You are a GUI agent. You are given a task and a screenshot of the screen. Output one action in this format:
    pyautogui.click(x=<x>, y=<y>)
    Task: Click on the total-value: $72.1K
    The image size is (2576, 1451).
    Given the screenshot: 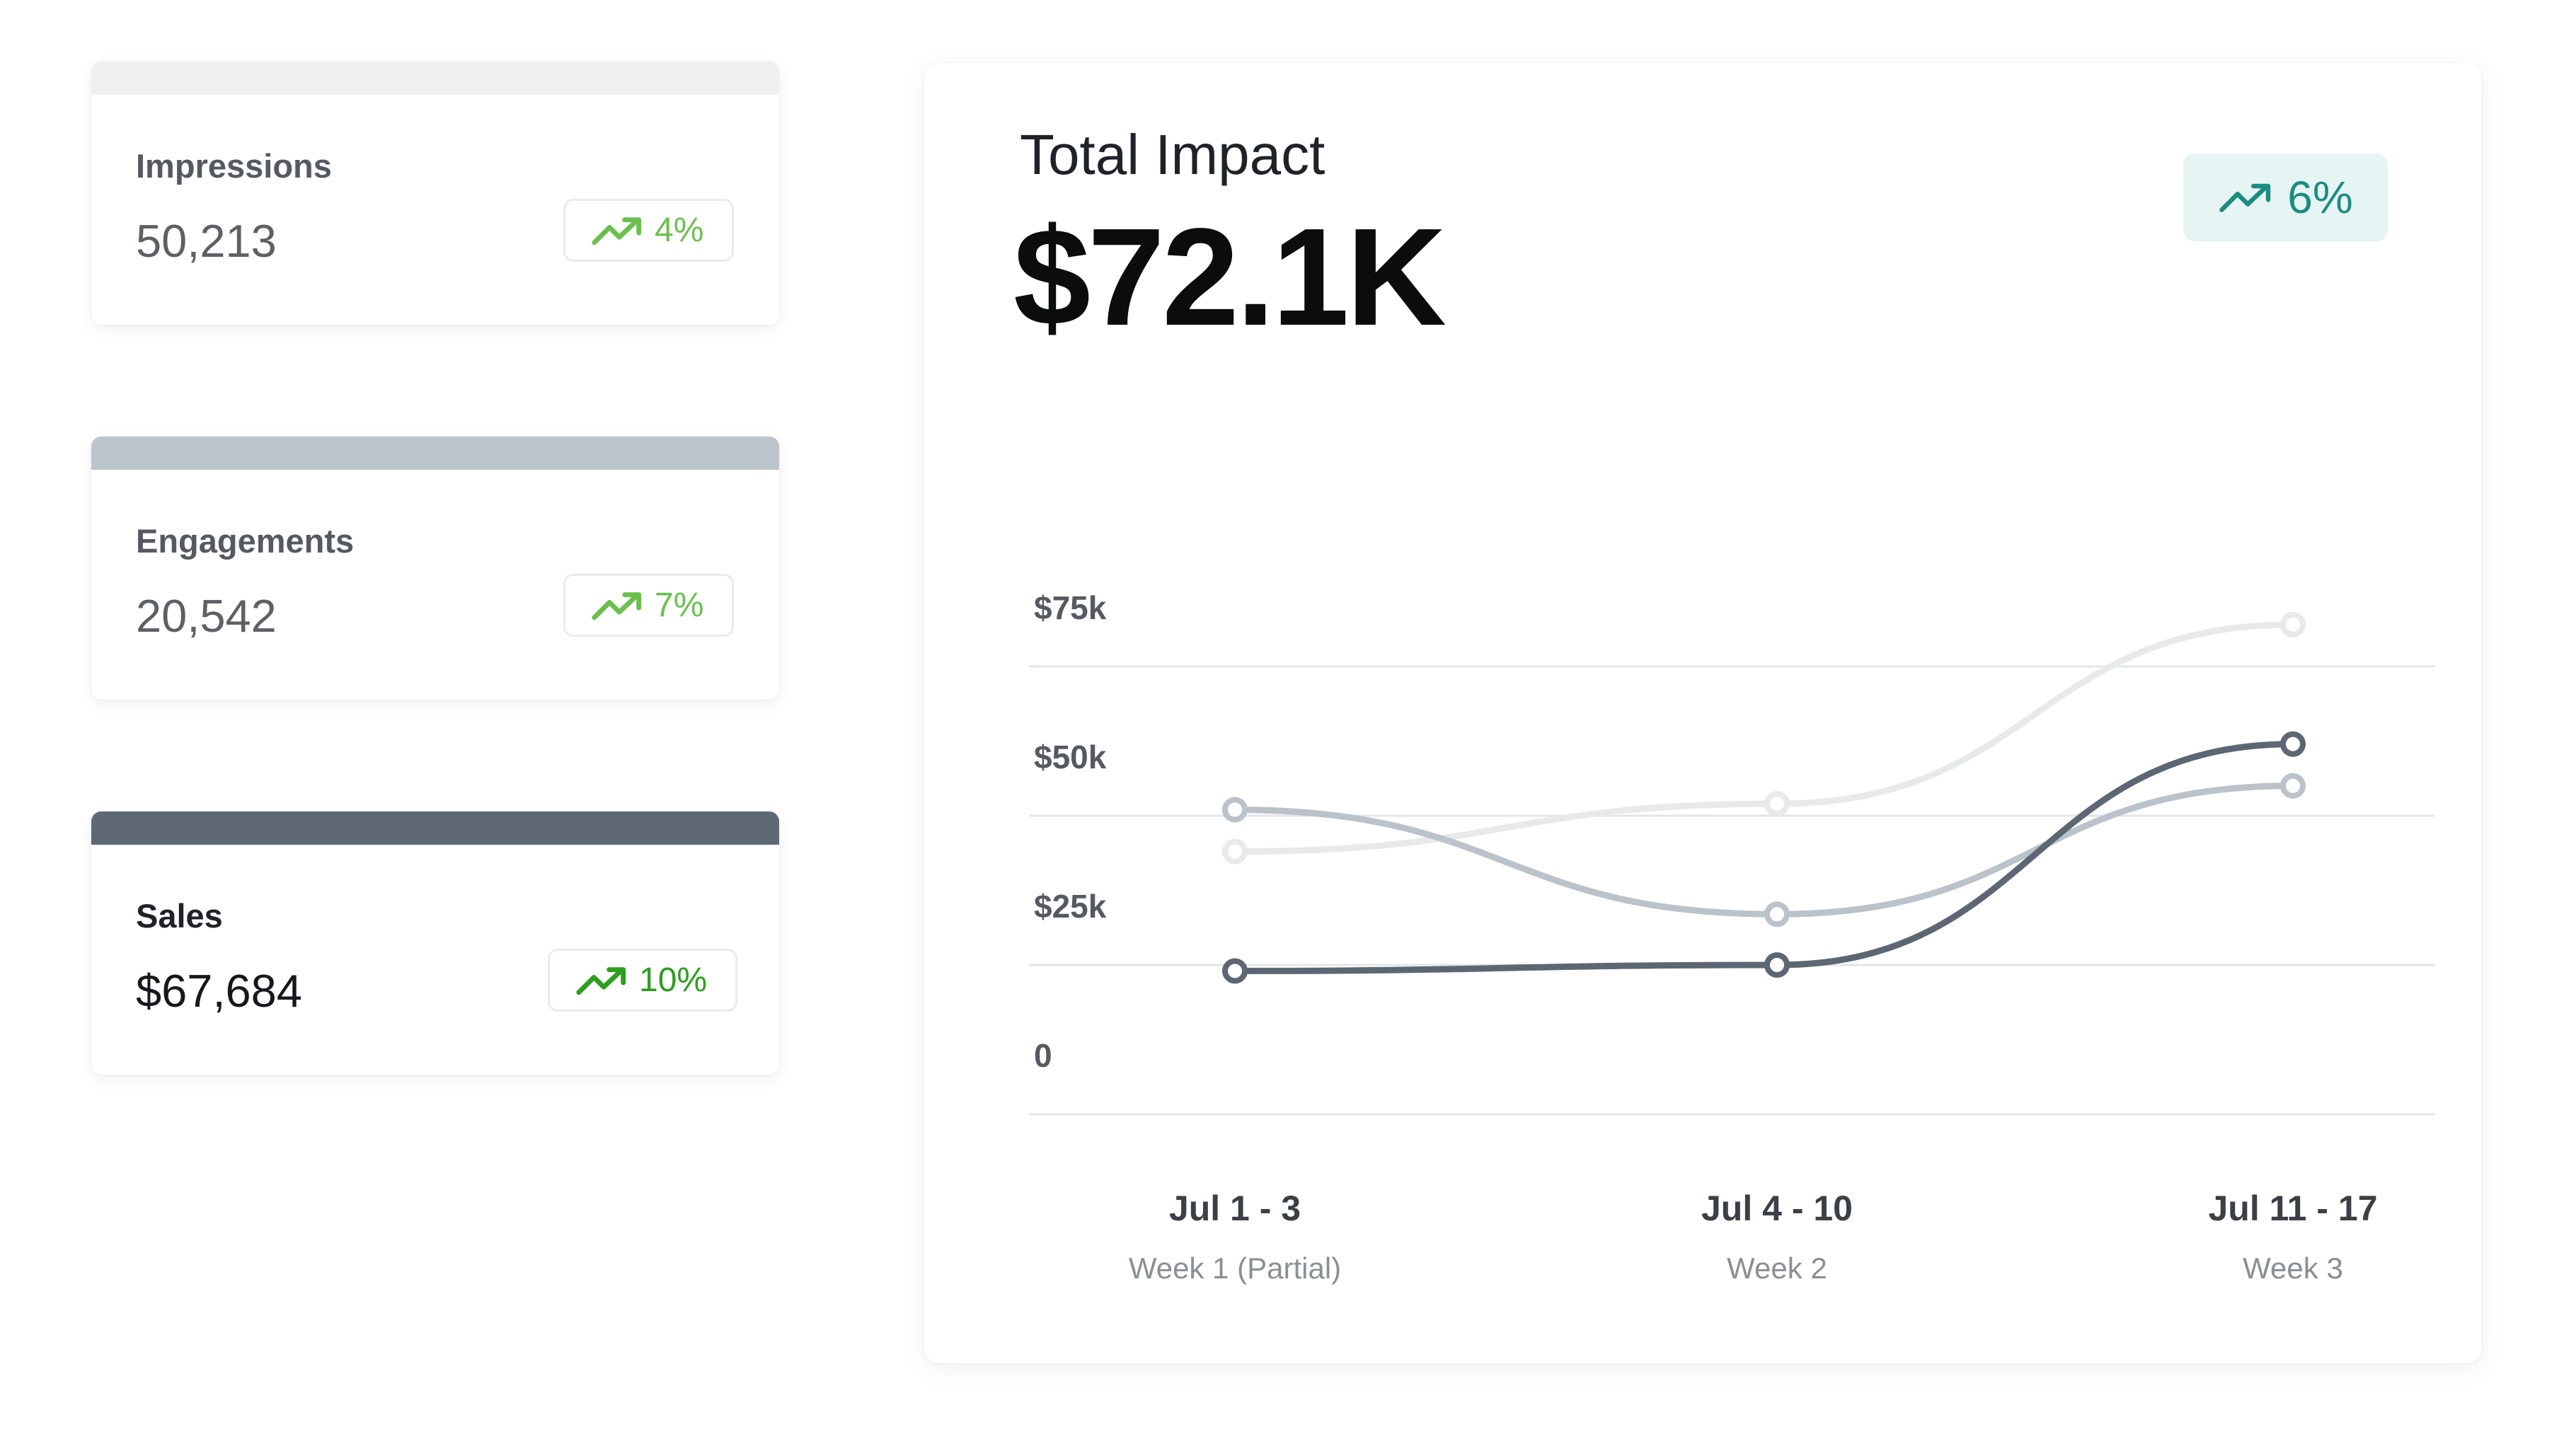 What is the action you would take?
    pyautogui.click(x=1230, y=277)
    